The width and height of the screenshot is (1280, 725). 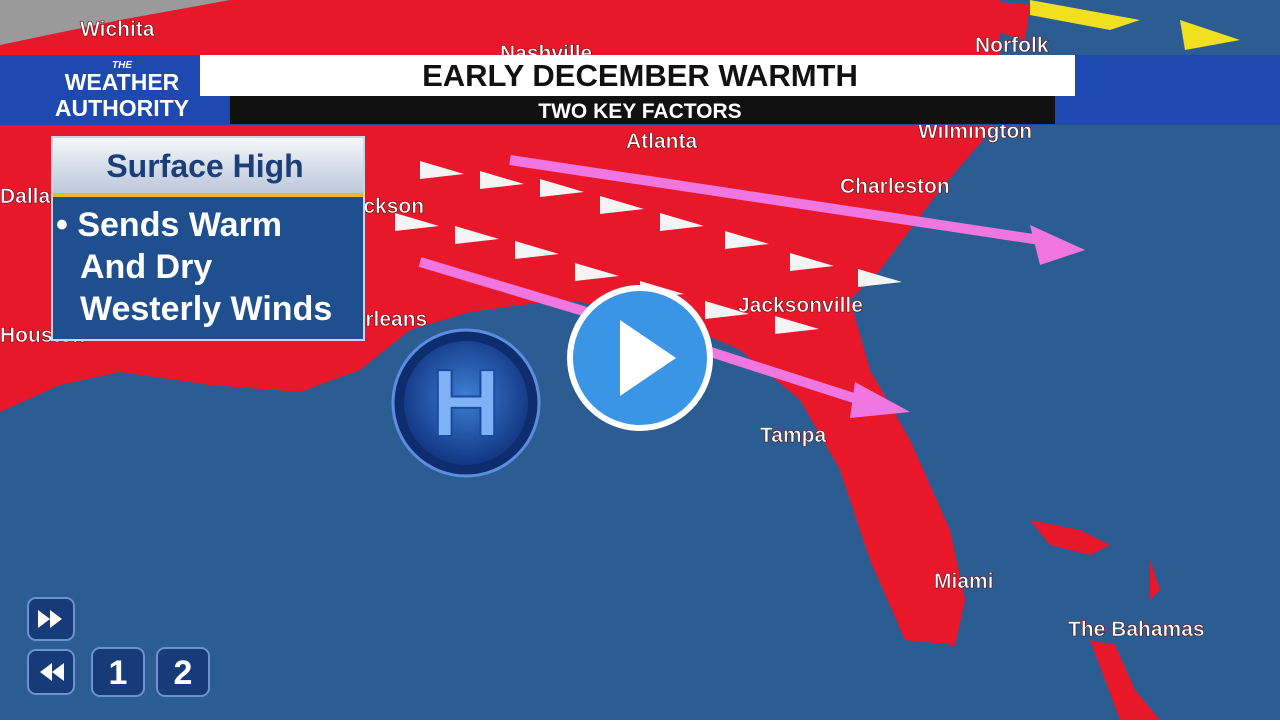 I want to click on high-label: H, so click(x=465, y=403).